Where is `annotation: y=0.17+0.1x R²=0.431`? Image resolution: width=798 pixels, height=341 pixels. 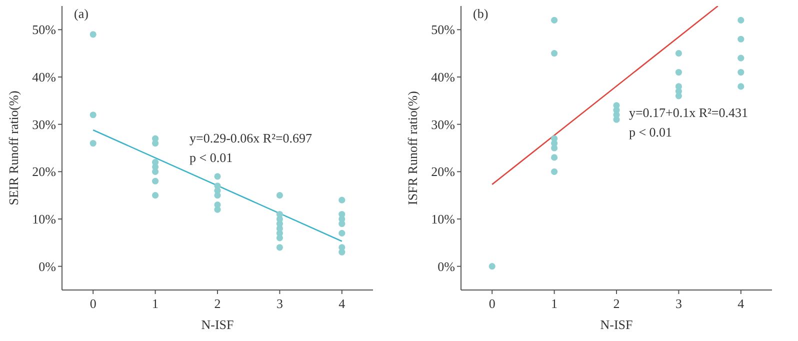 annotation: y=0.17+0.1x R²=0.431 is located at coordinates (688, 112).